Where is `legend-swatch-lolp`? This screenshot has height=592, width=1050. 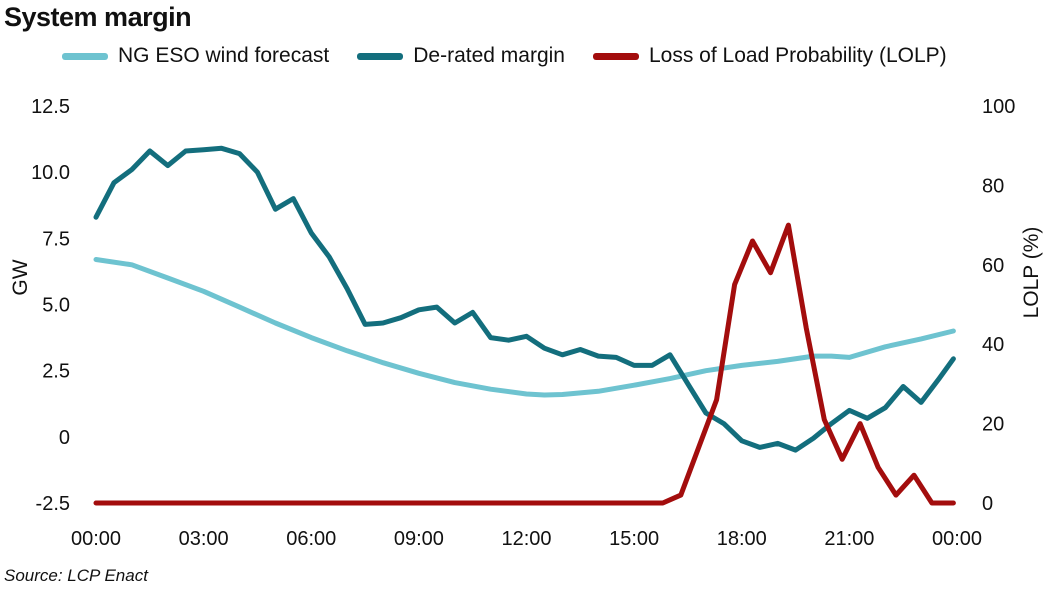
legend-swatch-lolp is located at coordinates (615, 56).